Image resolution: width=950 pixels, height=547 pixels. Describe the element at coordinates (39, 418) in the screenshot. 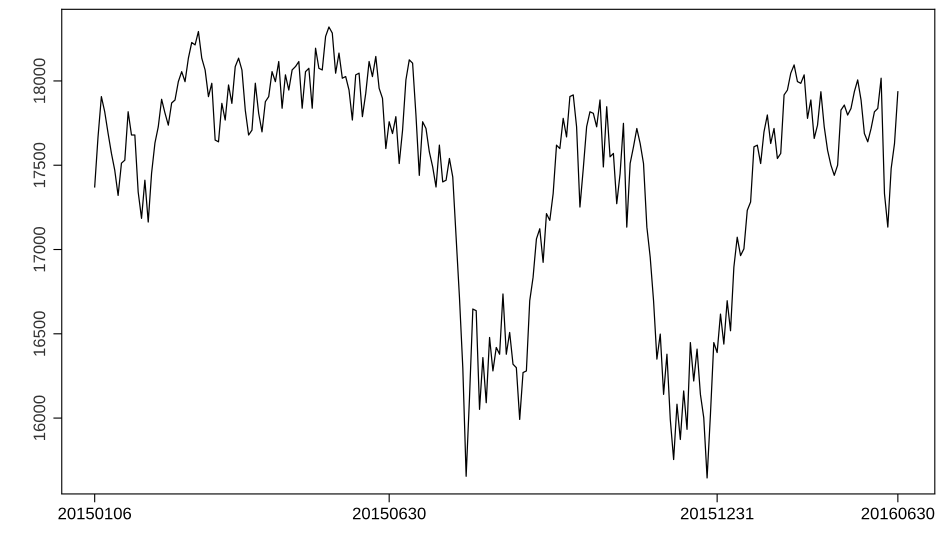

I see `y-tick-label: 16000` at that location.